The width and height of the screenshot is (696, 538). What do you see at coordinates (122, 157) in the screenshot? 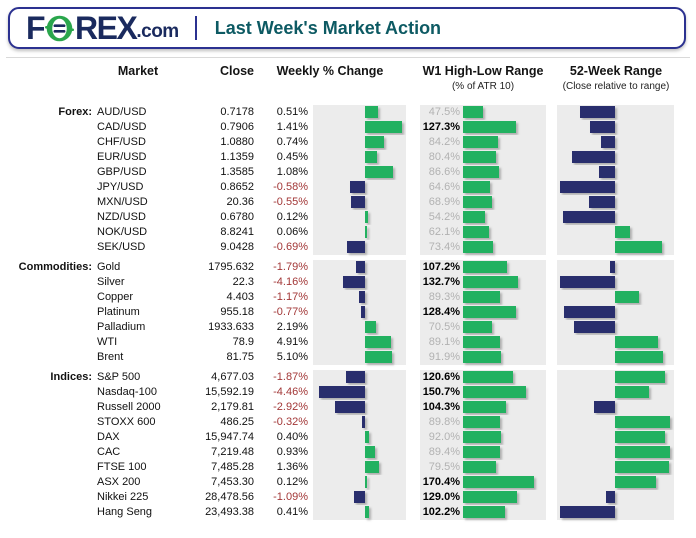
I see `market-name: EUR/USD` at bounding box center [122, 157].